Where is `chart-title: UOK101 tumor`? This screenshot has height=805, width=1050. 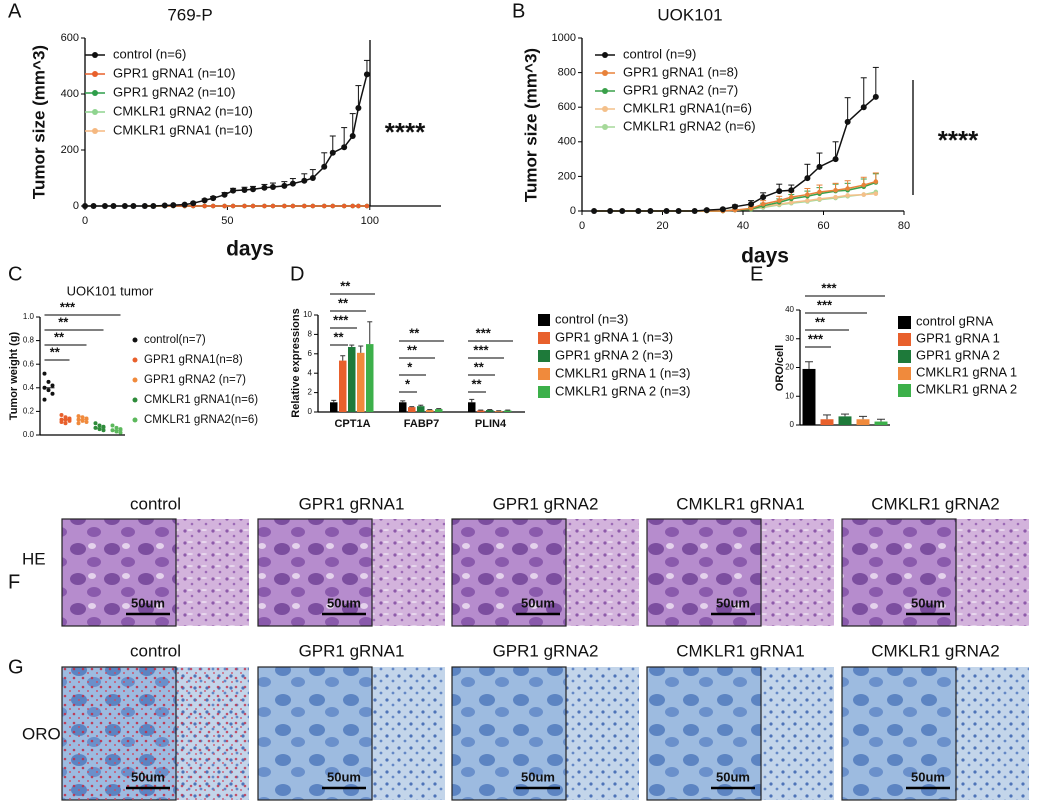
chart-title: UOK101 tumor is located at coordinates (110, 290).